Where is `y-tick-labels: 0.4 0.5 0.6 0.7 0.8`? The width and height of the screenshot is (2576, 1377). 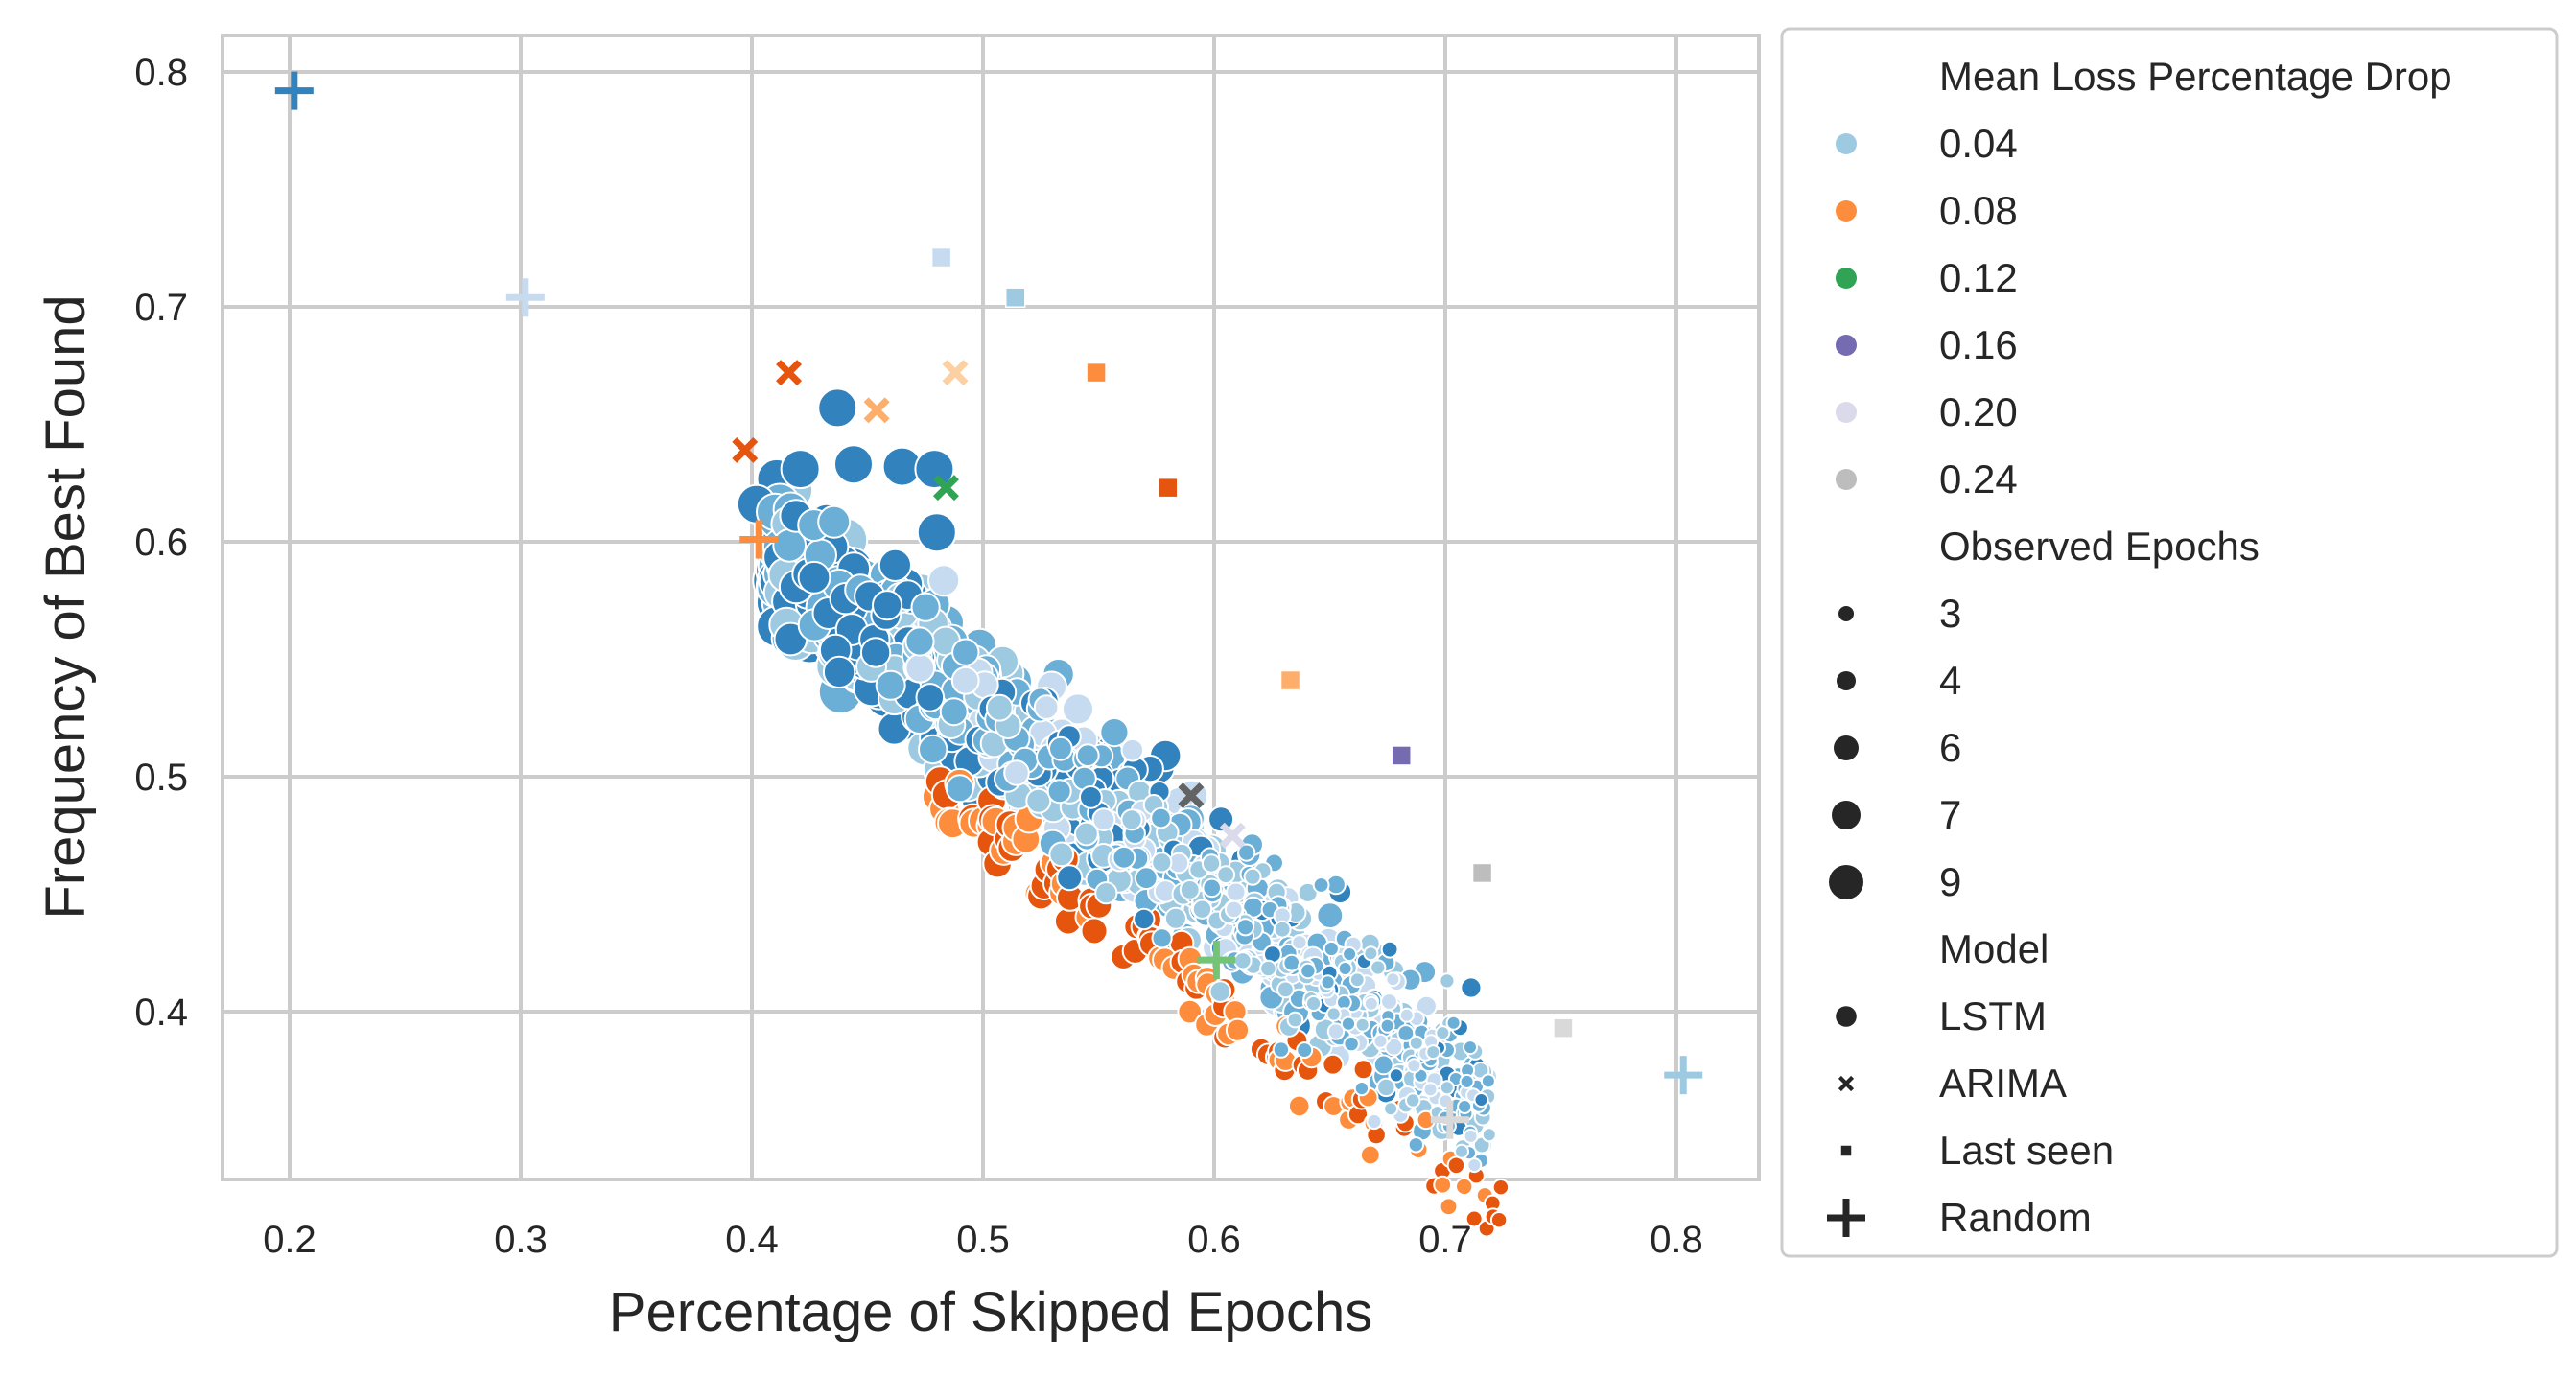 y-tick-labels: 0.4 0.5 0.6 0.7 0.8 is located at coordinates (161, 543).